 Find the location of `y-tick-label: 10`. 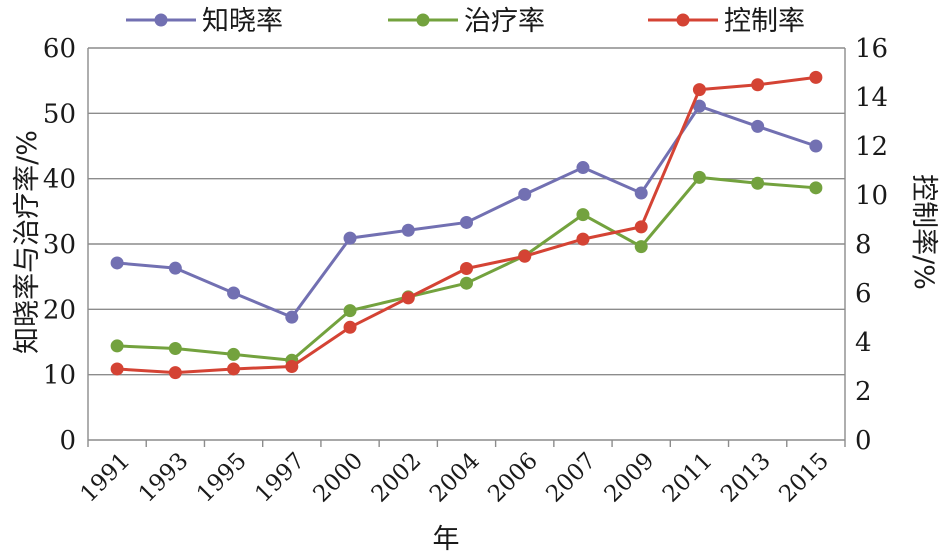

y-tick-label: 10 is located at coordinates (59, 376).